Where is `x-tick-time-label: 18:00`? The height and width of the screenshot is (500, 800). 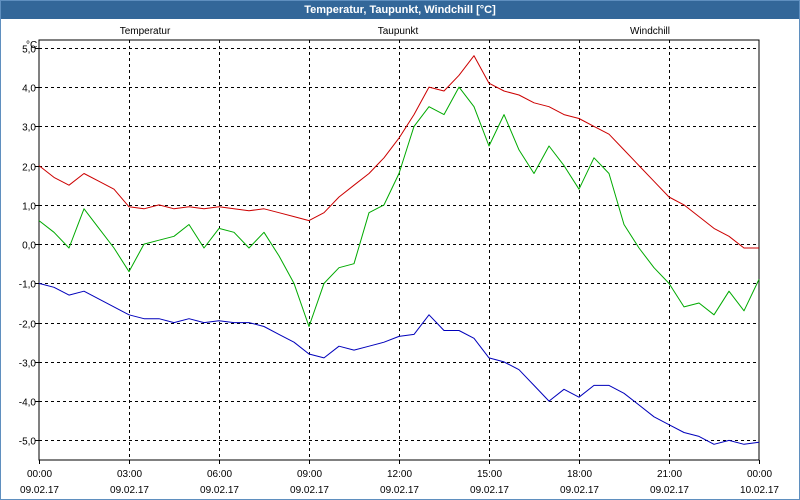 x-tick-time-label: 18:00 is located at coordinates (579, 474).